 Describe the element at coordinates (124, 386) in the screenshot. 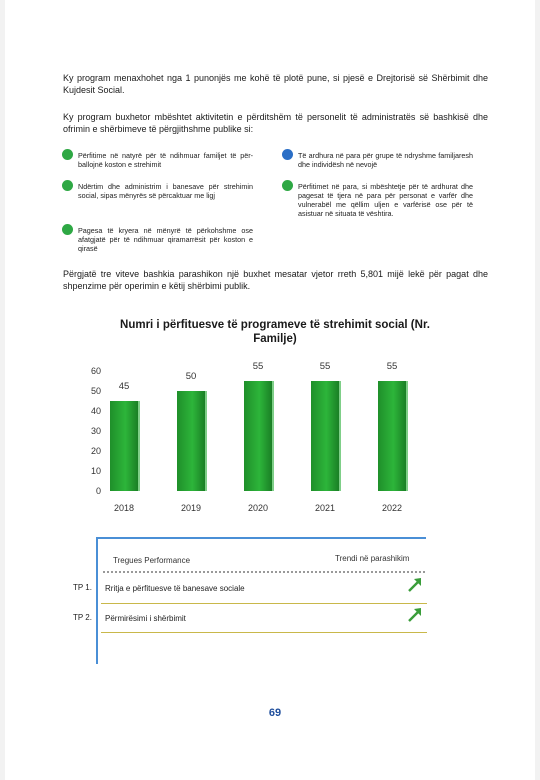

I see `bar-value-label: 45` at that location.